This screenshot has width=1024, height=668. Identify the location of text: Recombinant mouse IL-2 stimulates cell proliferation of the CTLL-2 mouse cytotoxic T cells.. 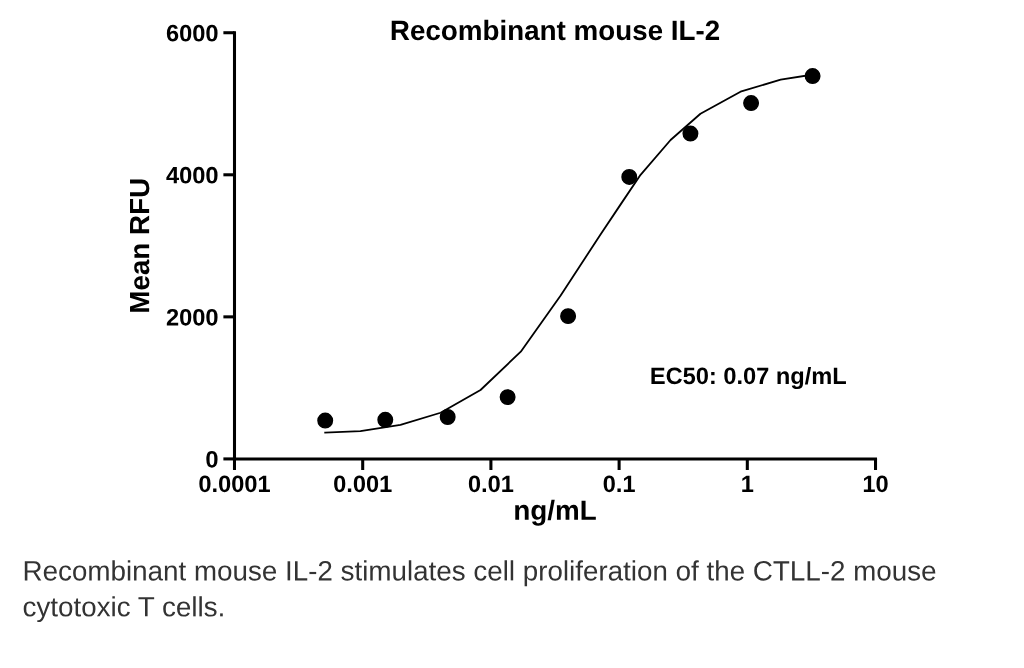
(479, 591).